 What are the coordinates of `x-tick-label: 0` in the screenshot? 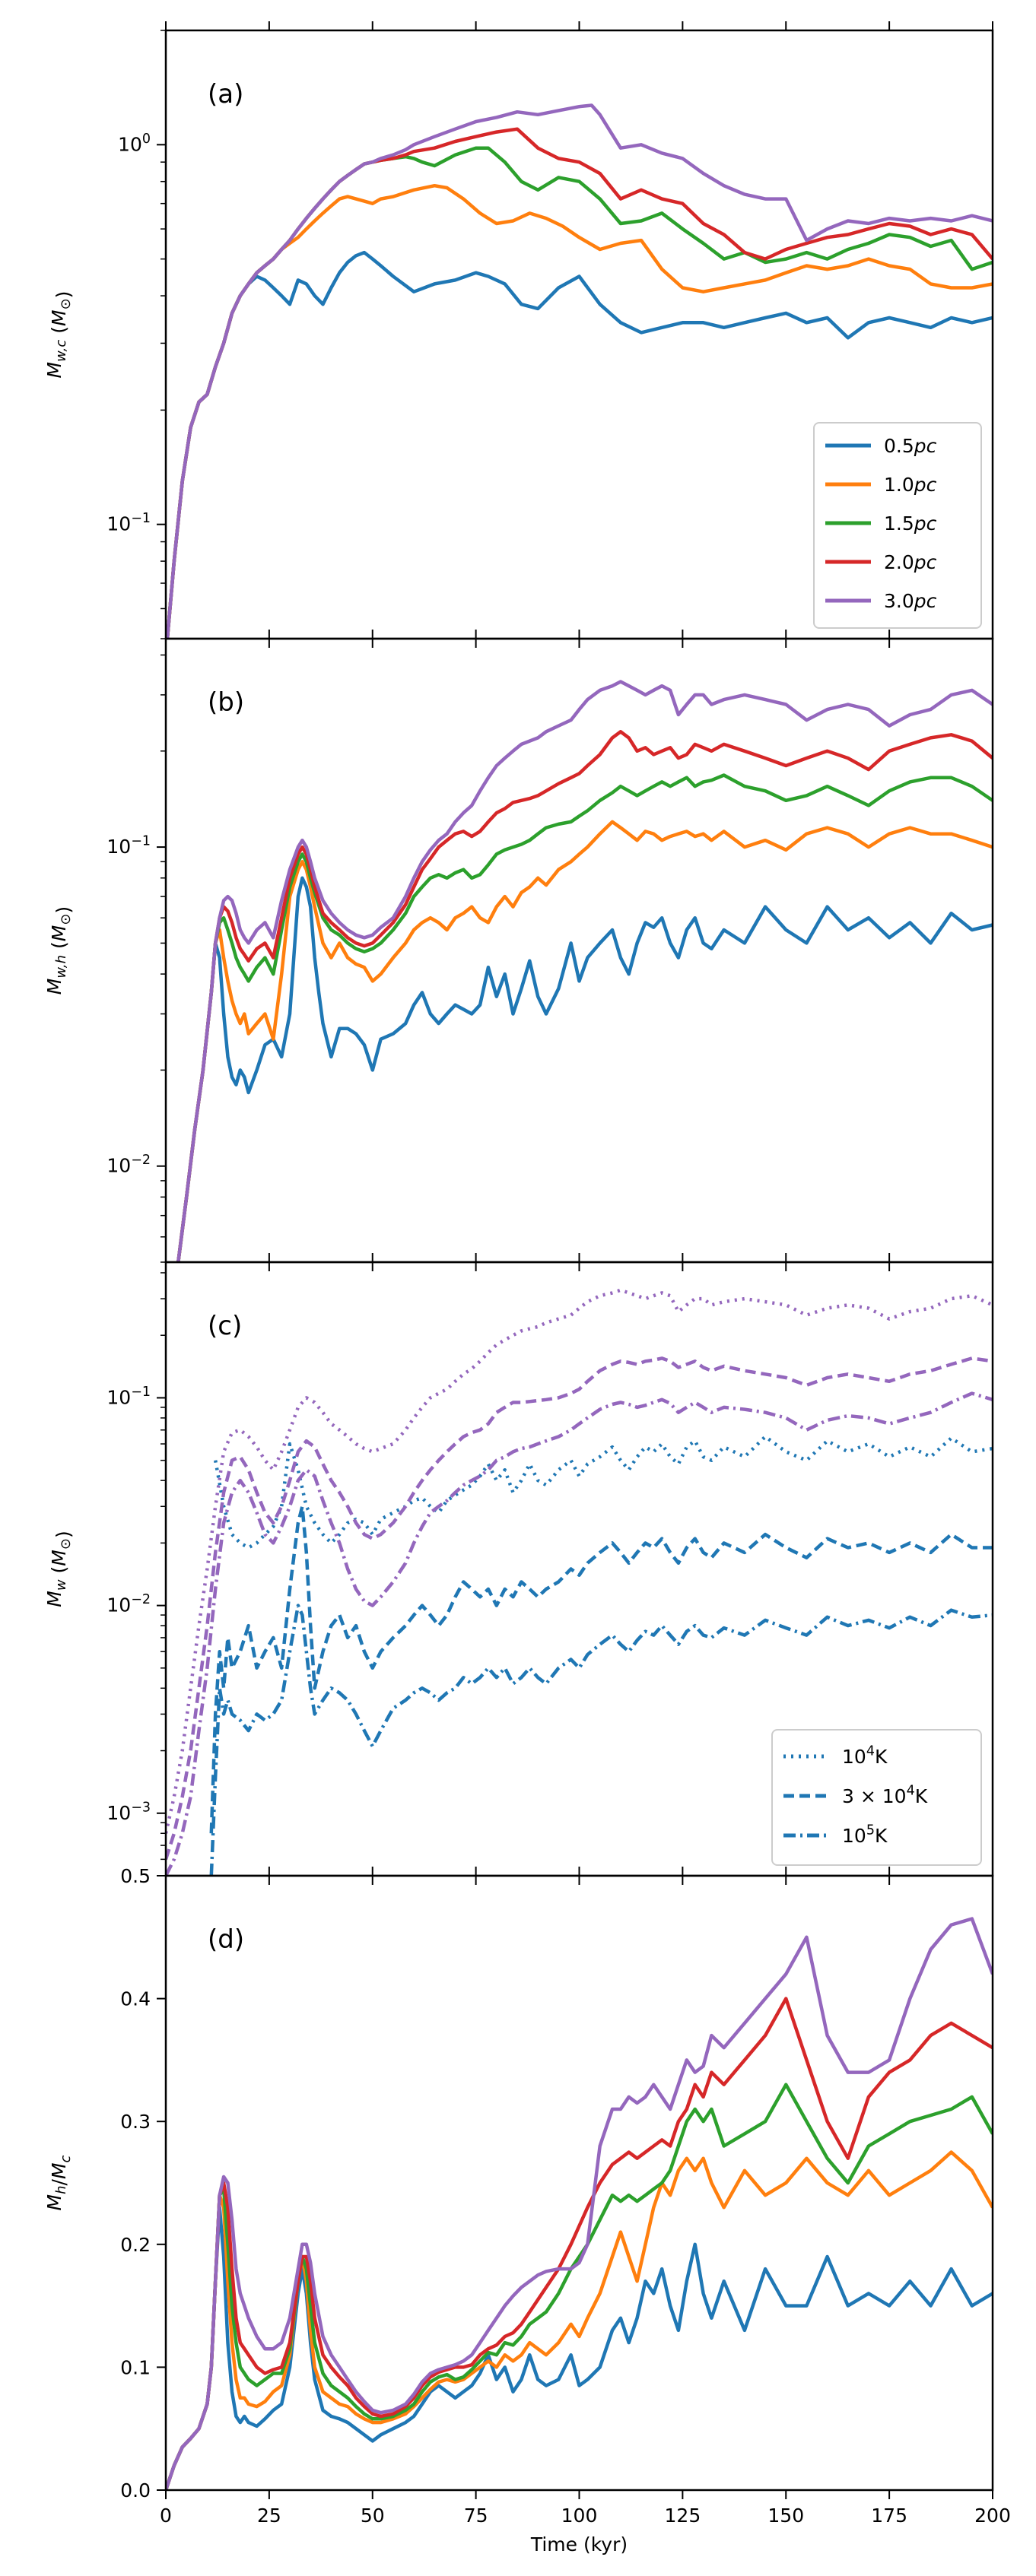 It's located at (166, 2516).